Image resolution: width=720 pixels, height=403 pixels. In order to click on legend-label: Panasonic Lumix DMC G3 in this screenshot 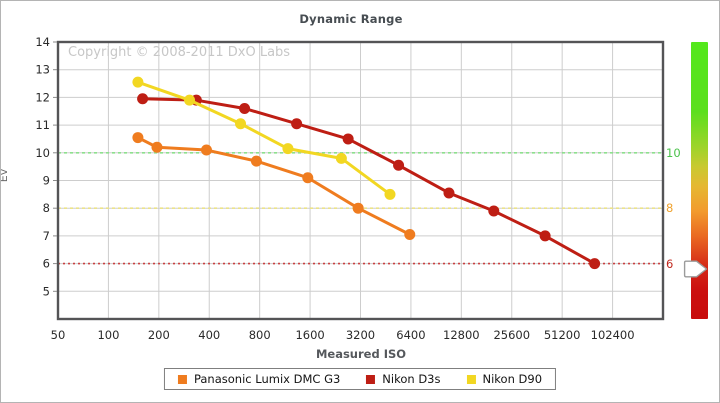, I will do `click(267, 379)`.